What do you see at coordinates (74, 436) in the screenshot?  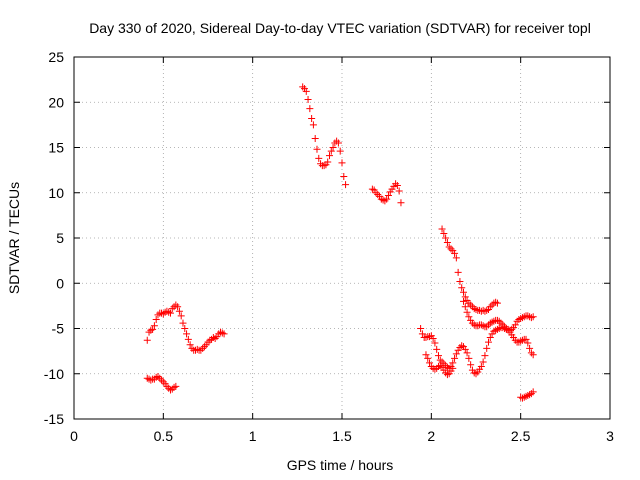 I see `x-tick-label: 0` at bounding box center [74, 436].